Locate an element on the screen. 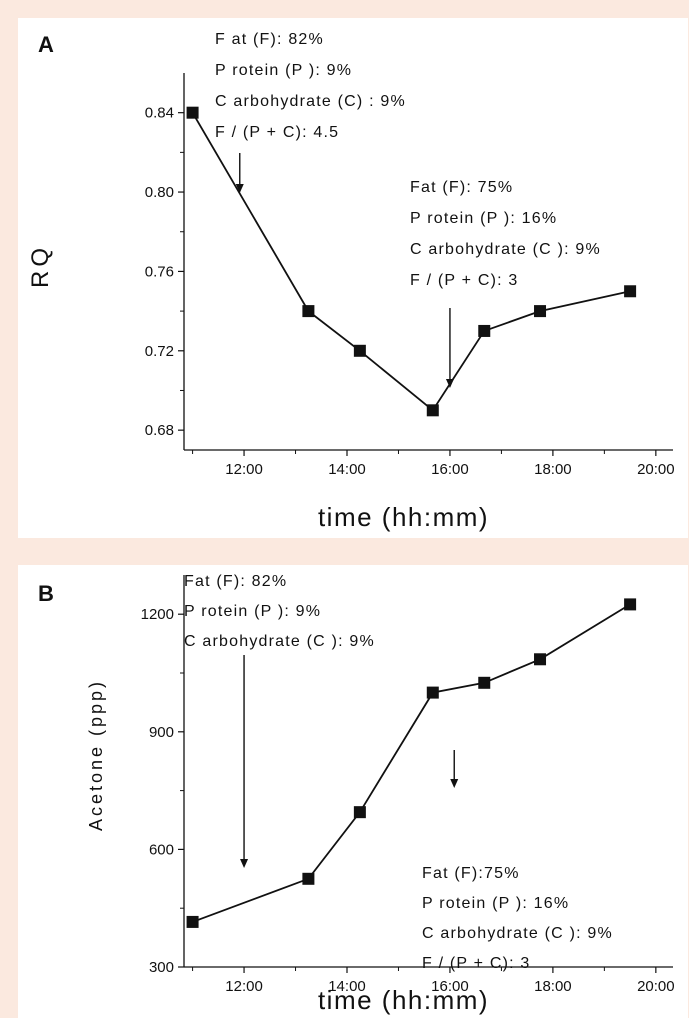 Image resolution: width=689 pixels, height=1018 pixels. panel-label-b: B is located at coordinates (46, 593).